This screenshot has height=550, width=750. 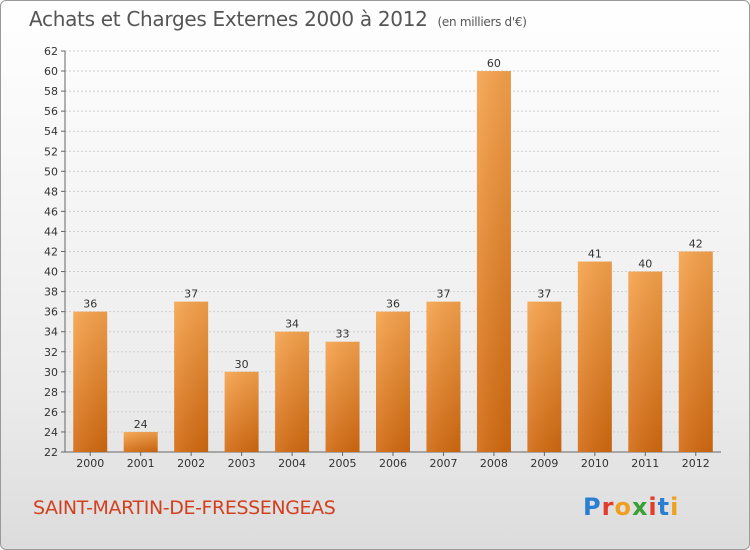 I want to click on bar-value-label: 40, so click(x=645, y=264).